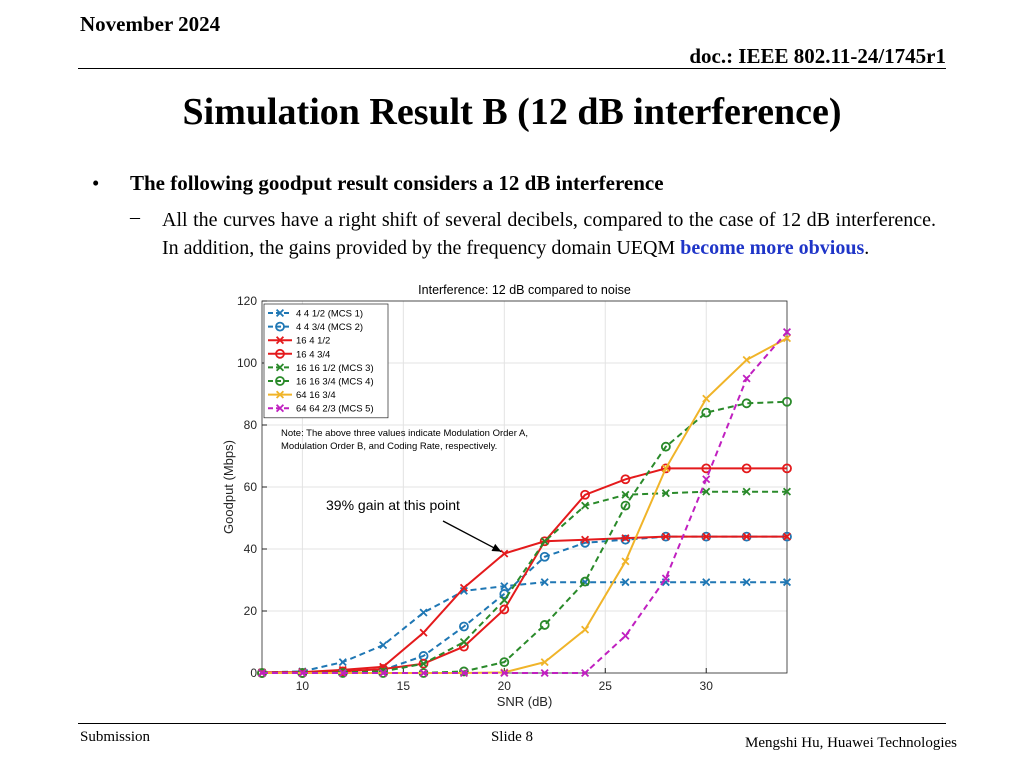 This screenshot has height=768, width=1024. I want to click on annotation-arrow-head, so click(496, 547).